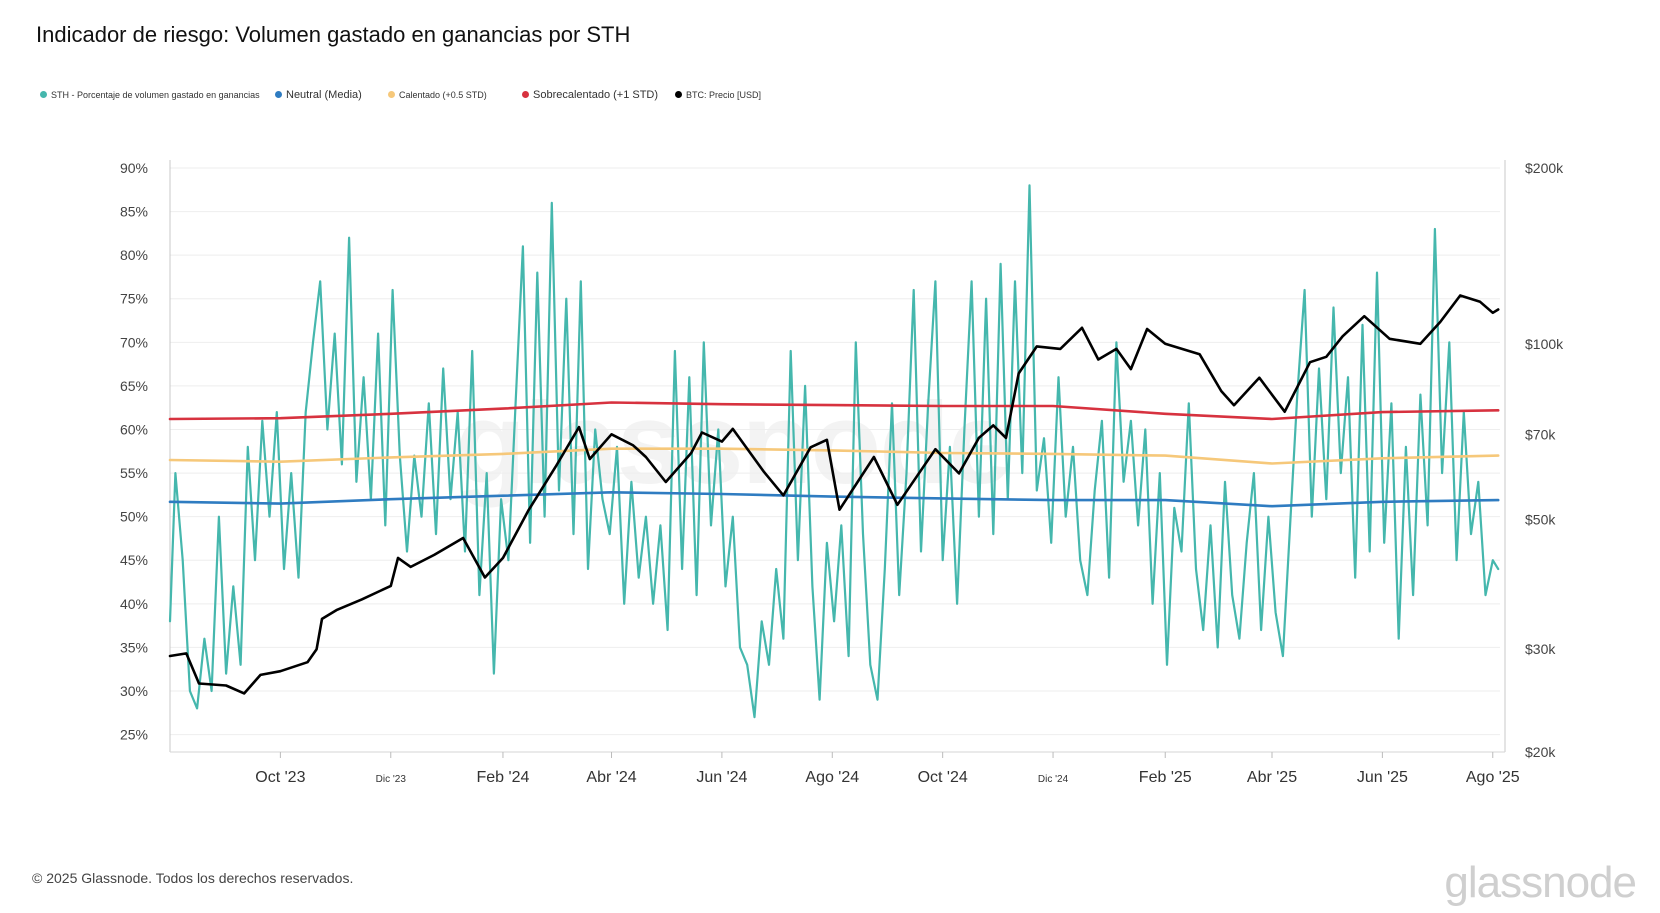 The image size is (1660, 913). Describe the element at coordinates (943, 777) in the screenshot. I see `x-tick-label: Oct '24` at that location.